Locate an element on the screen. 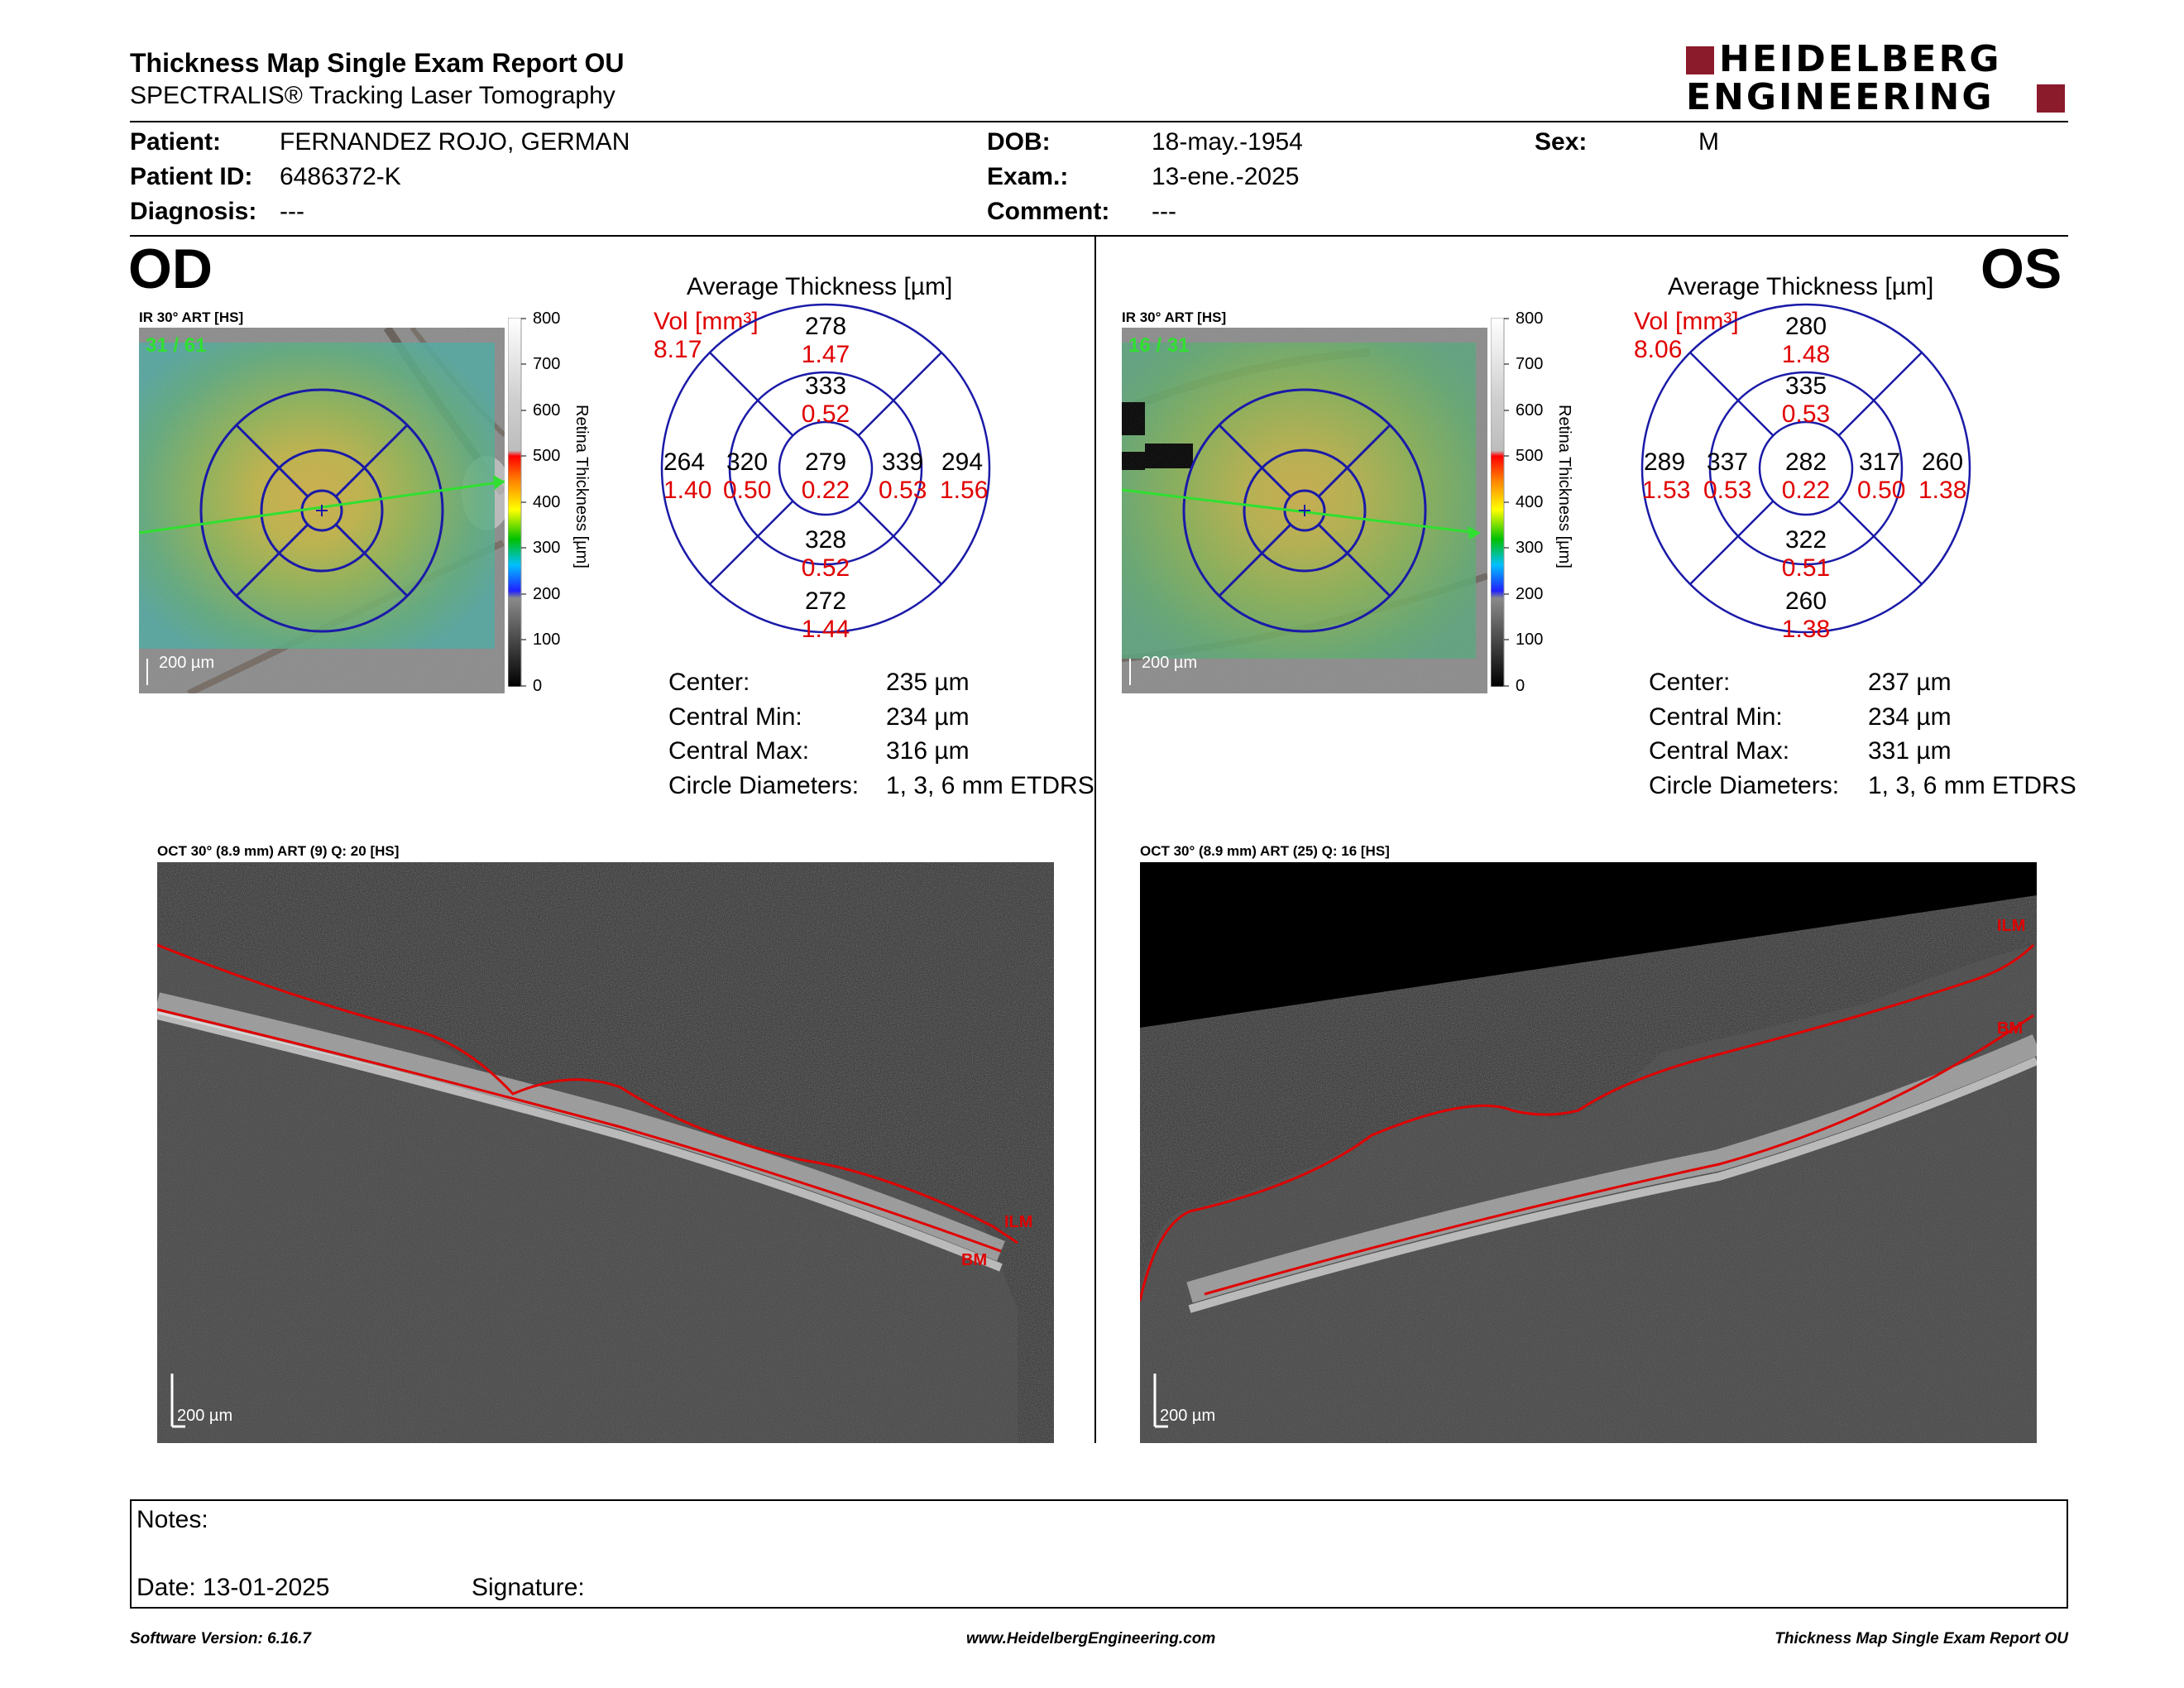 The width and height of the screenshot is (2184, 1688). os-diam-value: 1, 3, 6 mm ETDRS is located at coordinates (1972, 785).